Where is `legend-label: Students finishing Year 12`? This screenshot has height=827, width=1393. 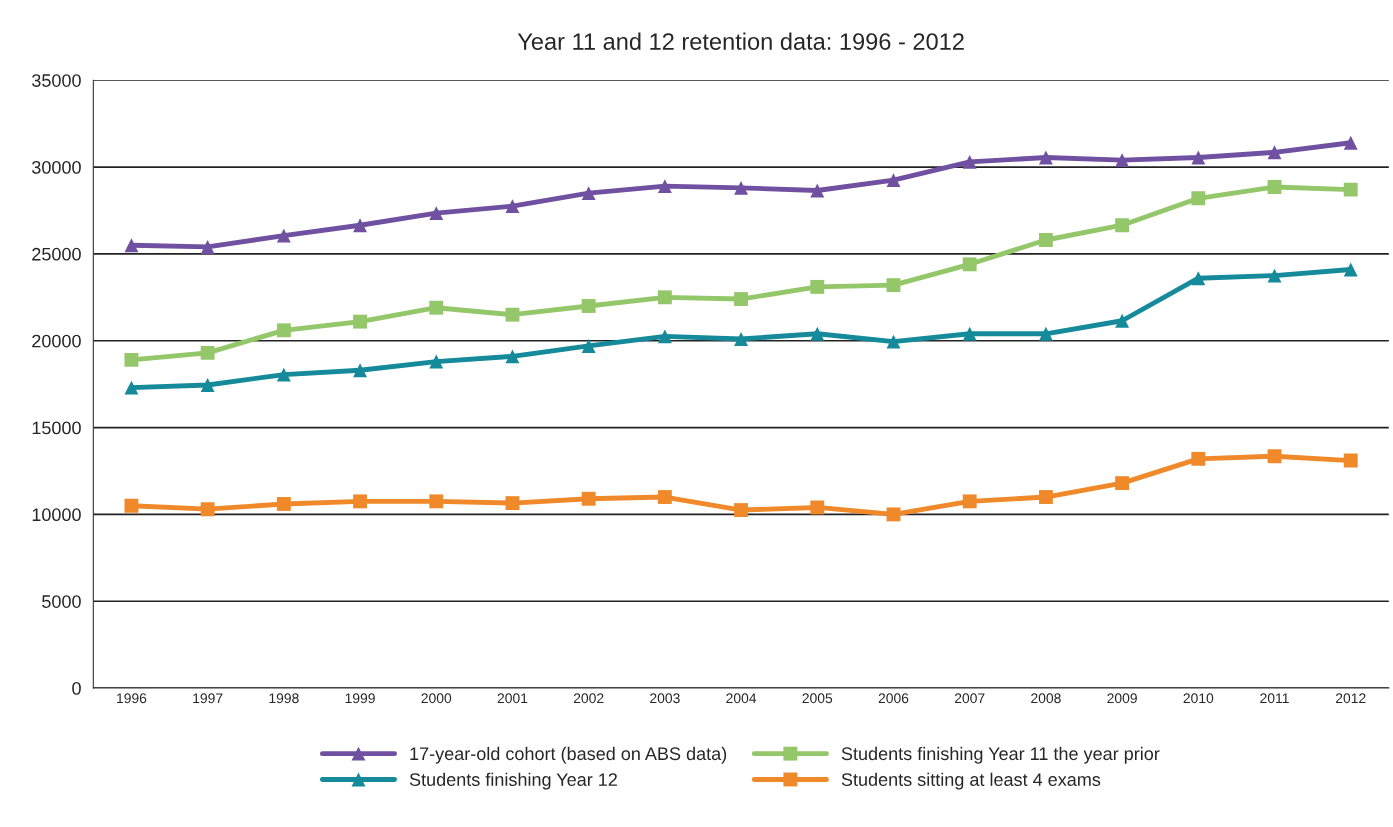 legend-label: Students finishing Year 12 is located at coordinates (513, 781).